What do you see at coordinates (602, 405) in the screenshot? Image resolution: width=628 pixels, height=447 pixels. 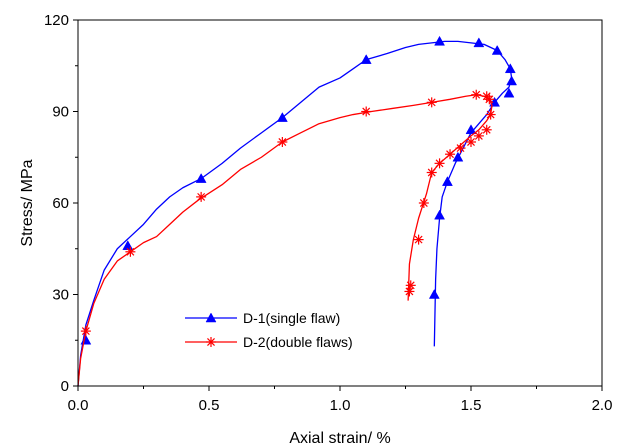 I see `x-tick-label: 2.0` at bounding box center [602, 405].